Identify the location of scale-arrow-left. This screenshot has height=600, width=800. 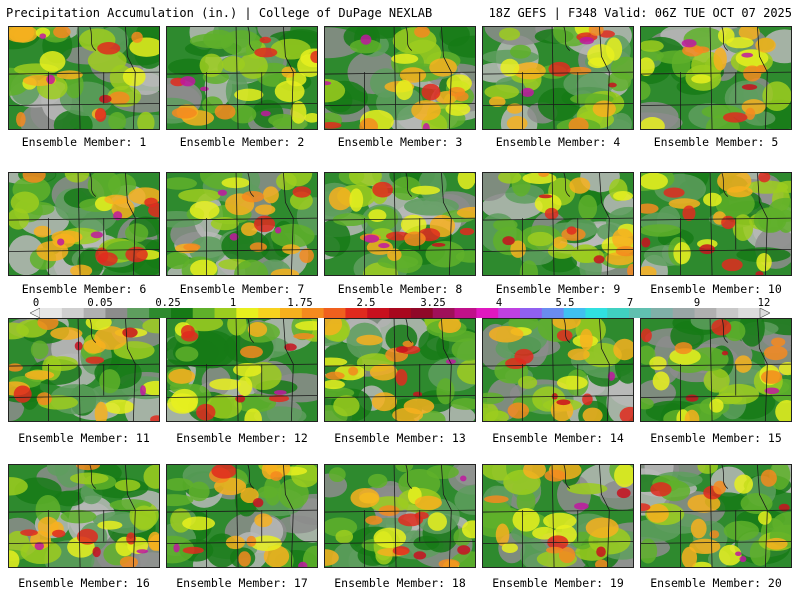
(35, 313).